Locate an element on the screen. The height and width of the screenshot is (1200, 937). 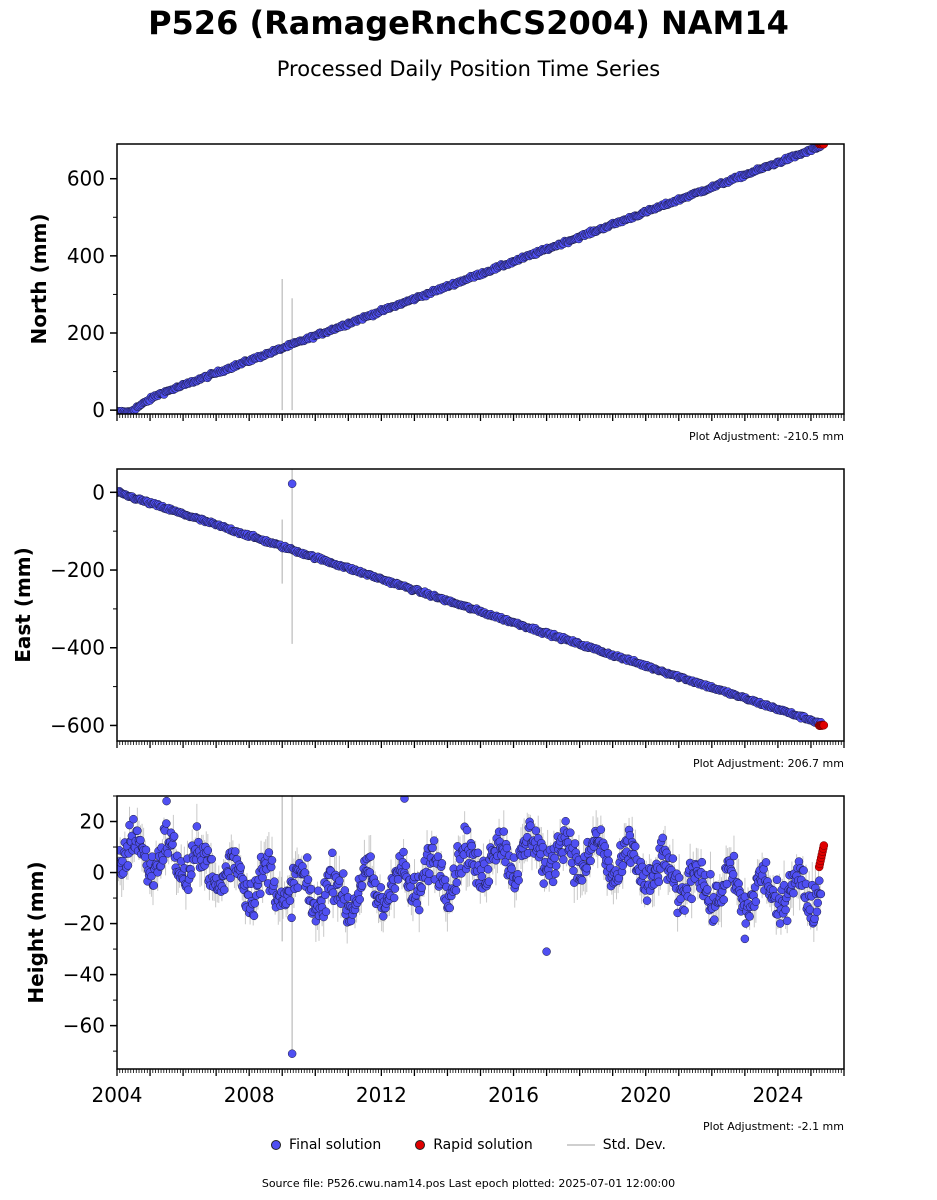
legend-rapid: Rapid solution is located at coordinates (474, 1145).